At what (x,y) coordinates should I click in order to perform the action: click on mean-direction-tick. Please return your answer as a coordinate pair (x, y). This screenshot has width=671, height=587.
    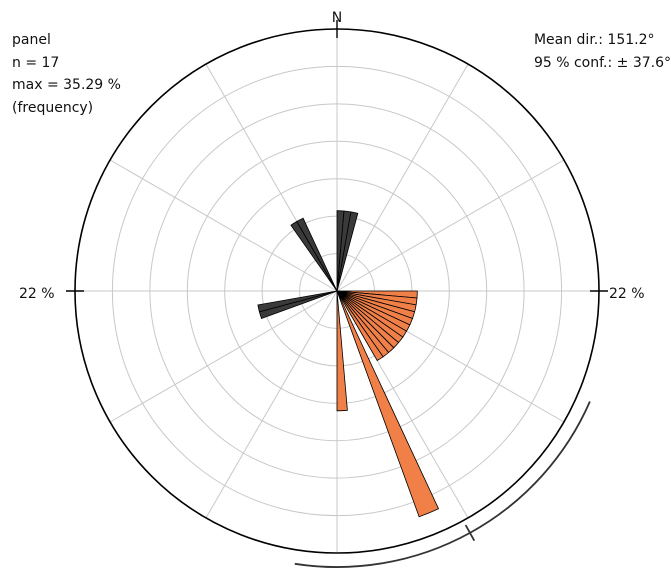
    Looking at the image, I should click on (470, 533).